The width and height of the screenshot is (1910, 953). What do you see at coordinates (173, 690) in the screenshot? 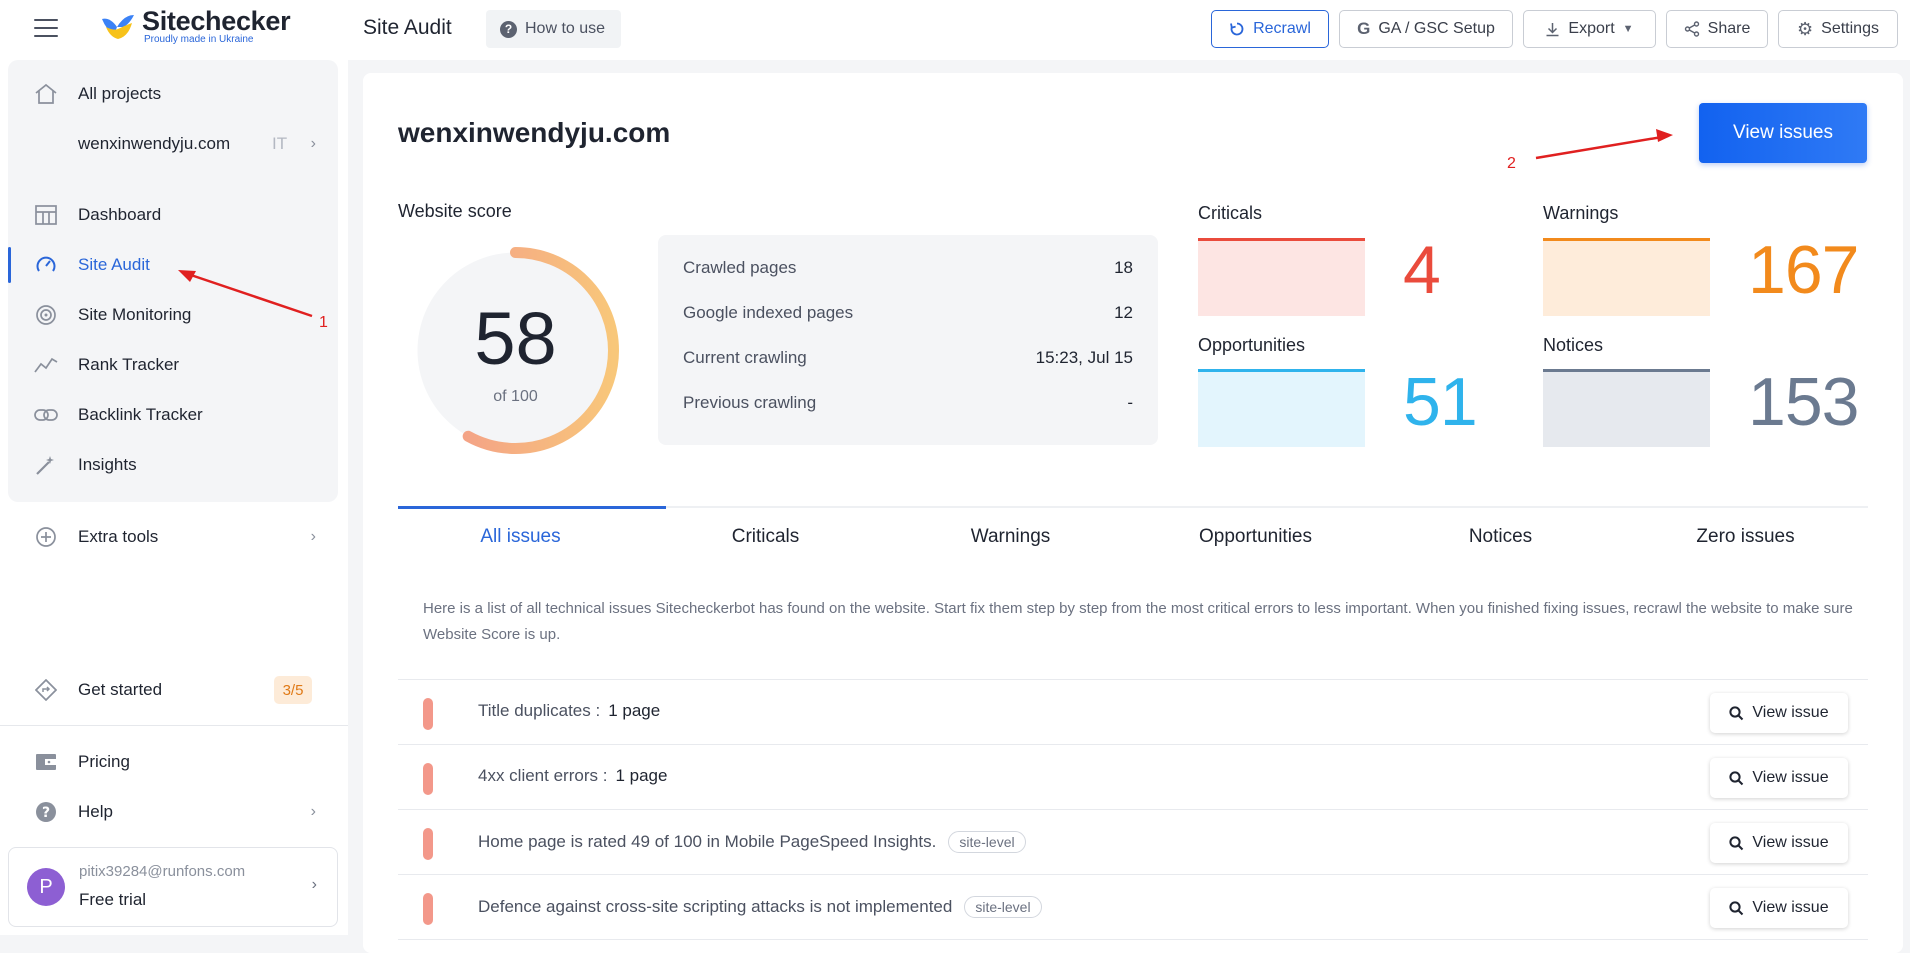
I see `sidebar-item-get-started: Get started 3/5` at bounding box center [173, 690].